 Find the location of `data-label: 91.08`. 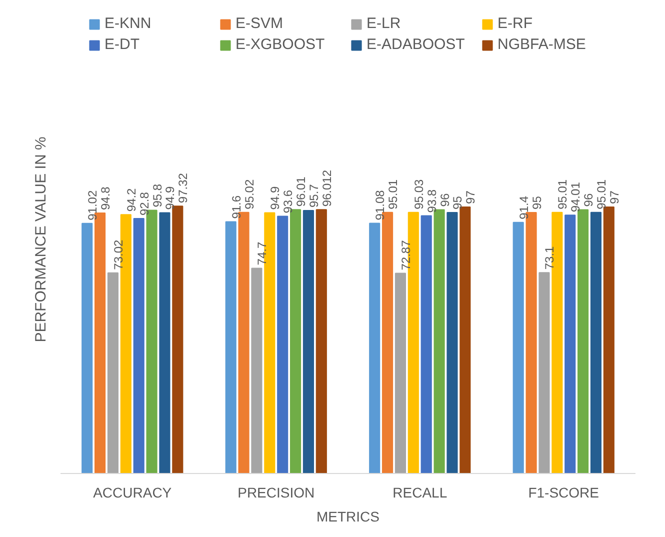

data-label: 91.08 is located at coordinates (380, 205).